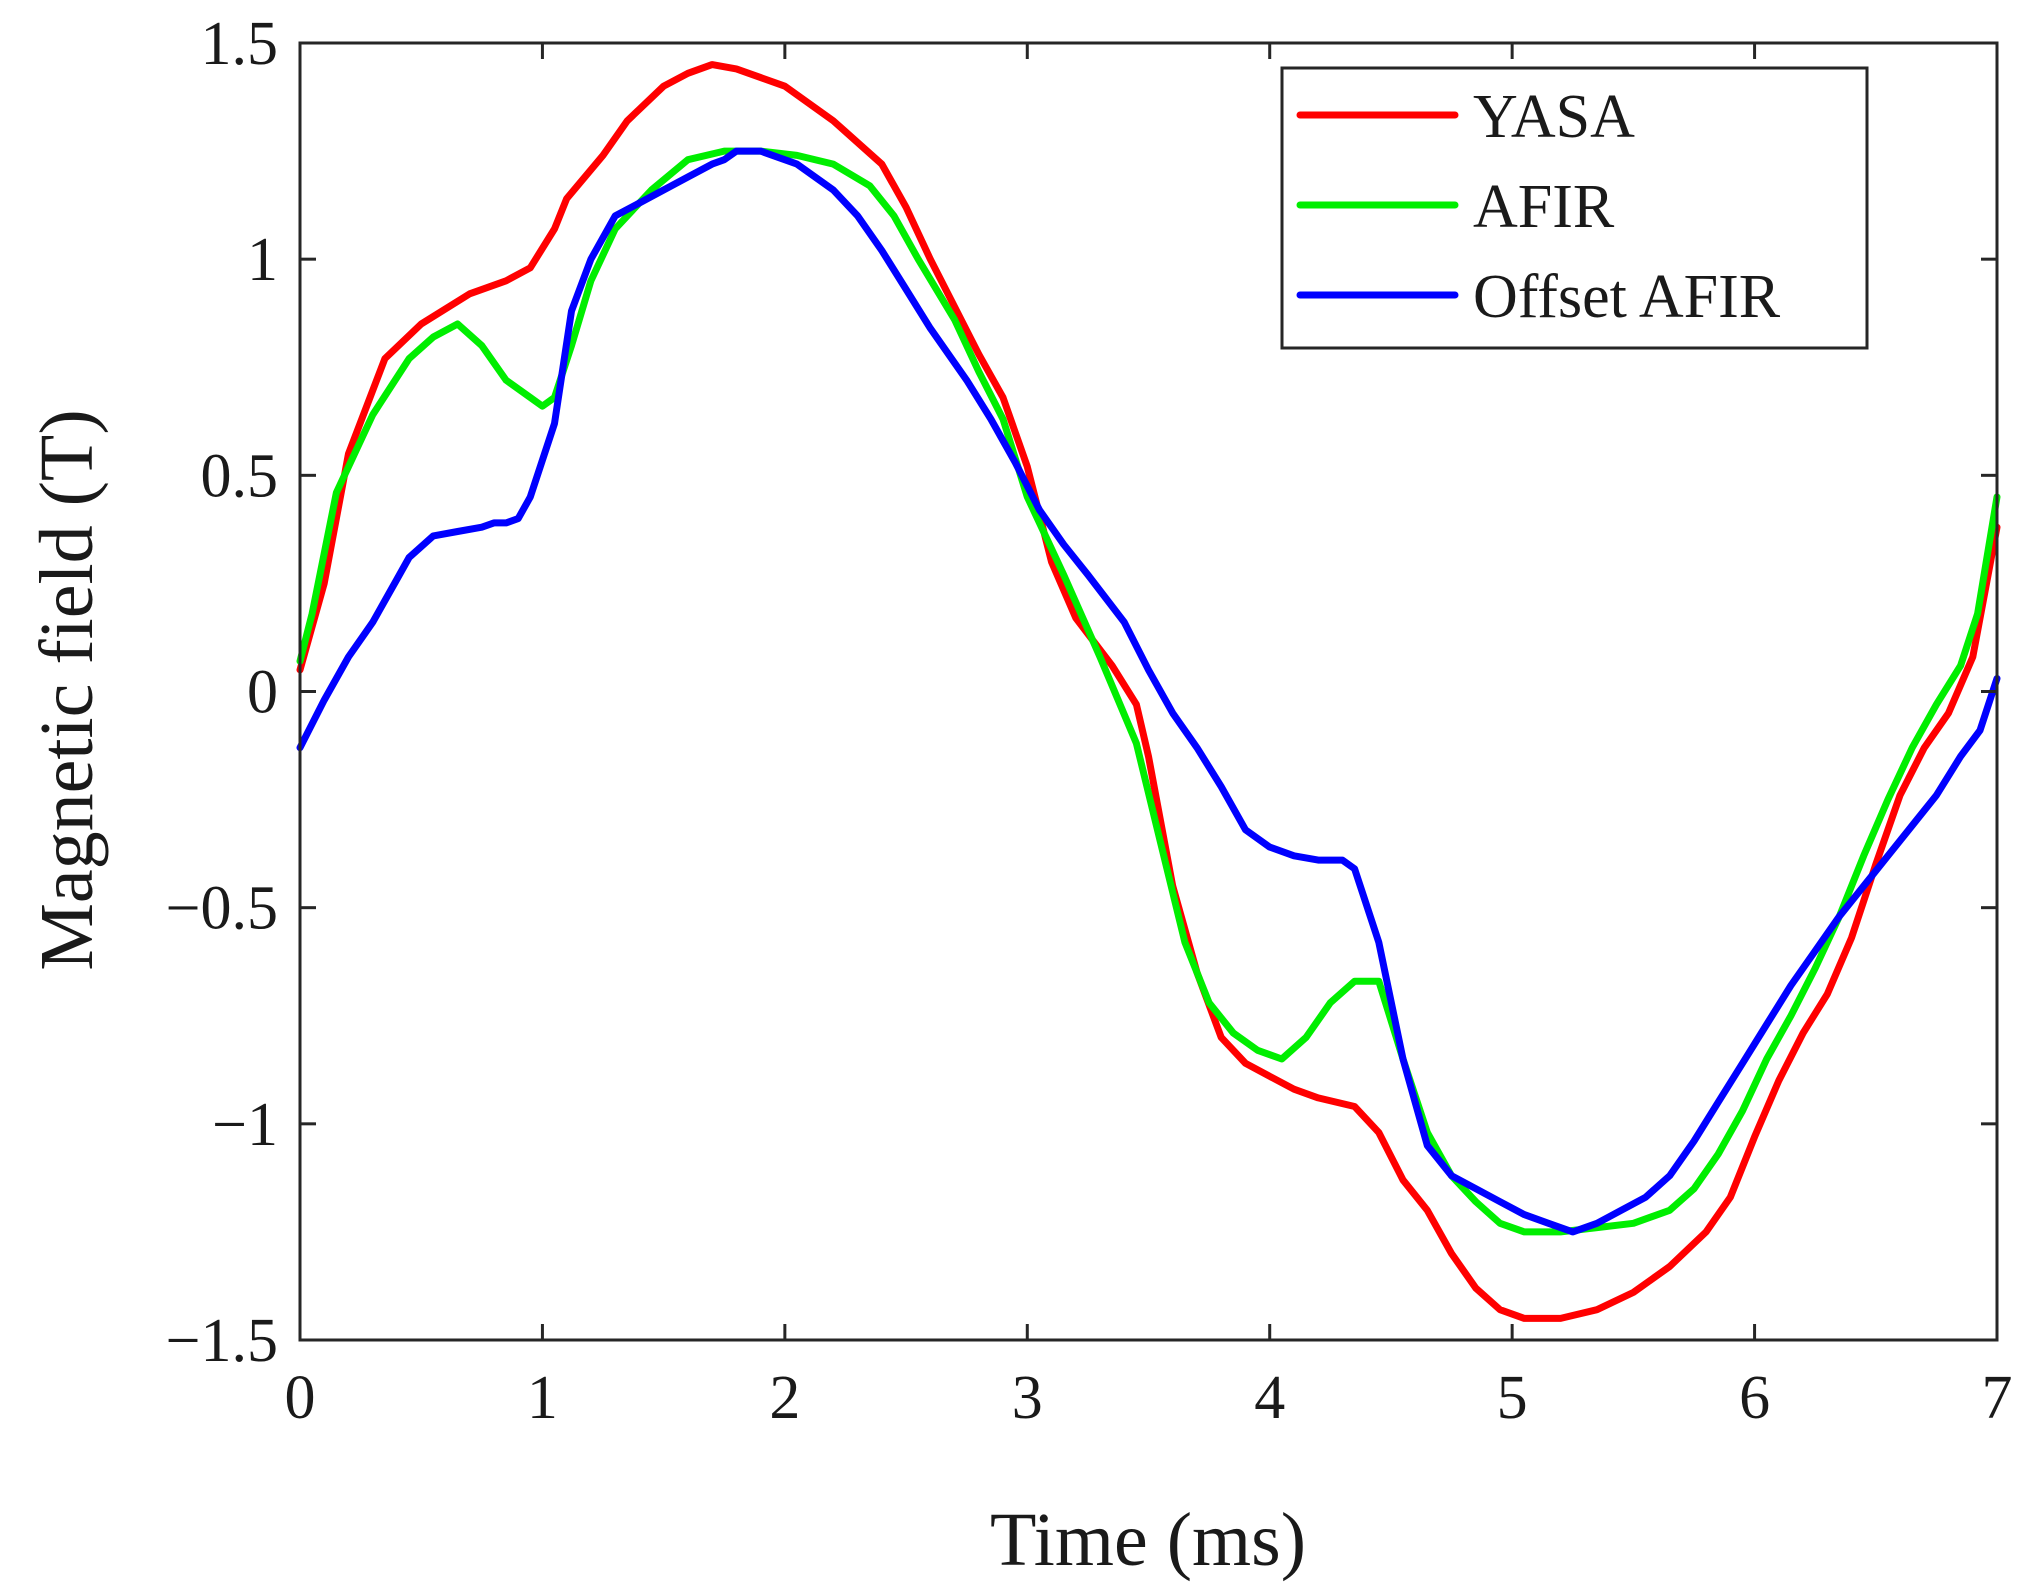 The height and width of the screenshot is (1588, 2033). I want to click on y-tick-label: −1.5, so click(222, 1341).